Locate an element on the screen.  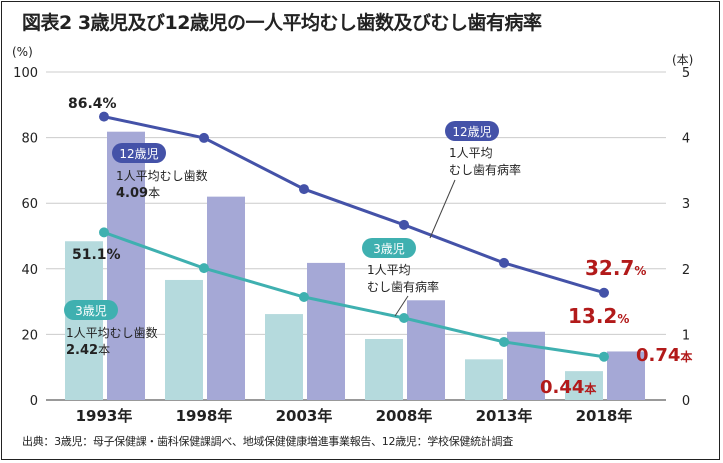
badge-12-count: 12歳児 is located at coordinates (138, 154).